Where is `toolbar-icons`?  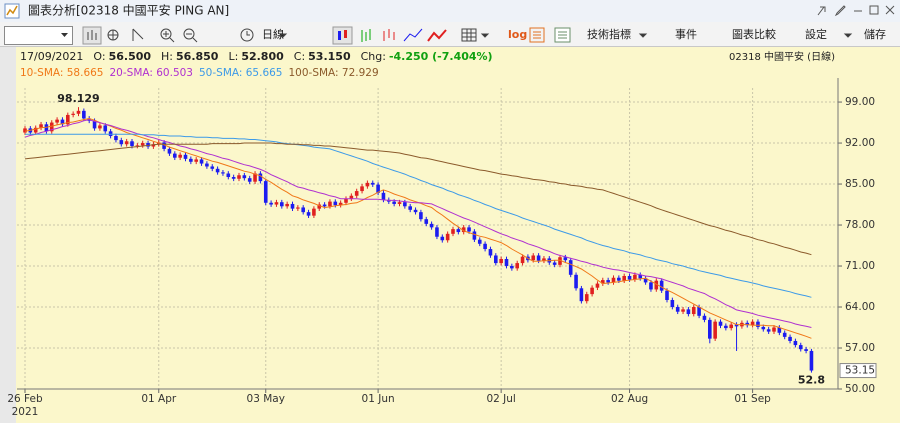 toolbar-icons is located at coordinates (467, 35).